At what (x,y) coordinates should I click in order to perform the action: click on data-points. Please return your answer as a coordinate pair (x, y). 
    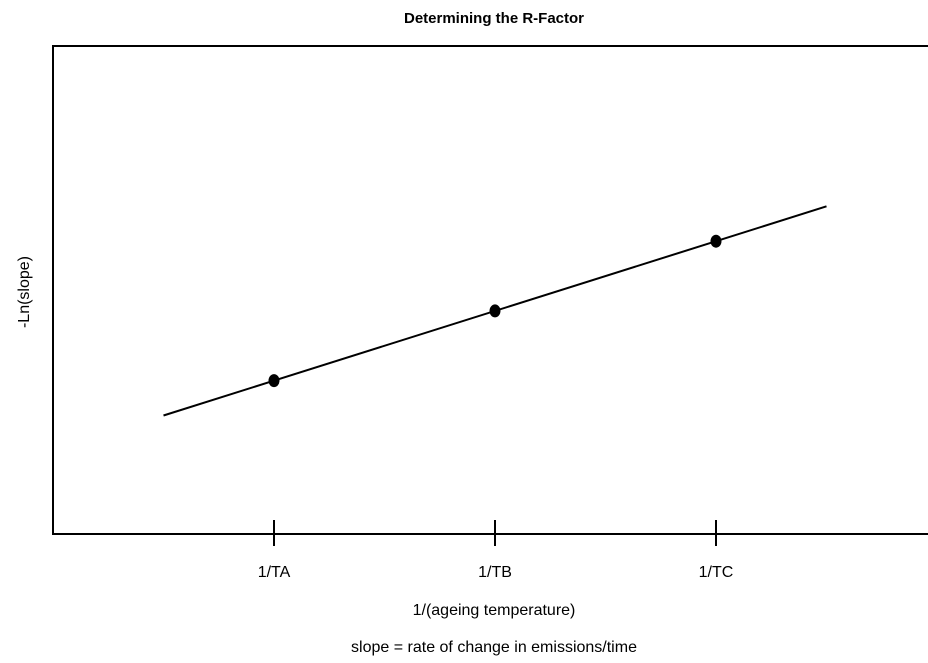
    Looking at the image, I should click on (495, 311).